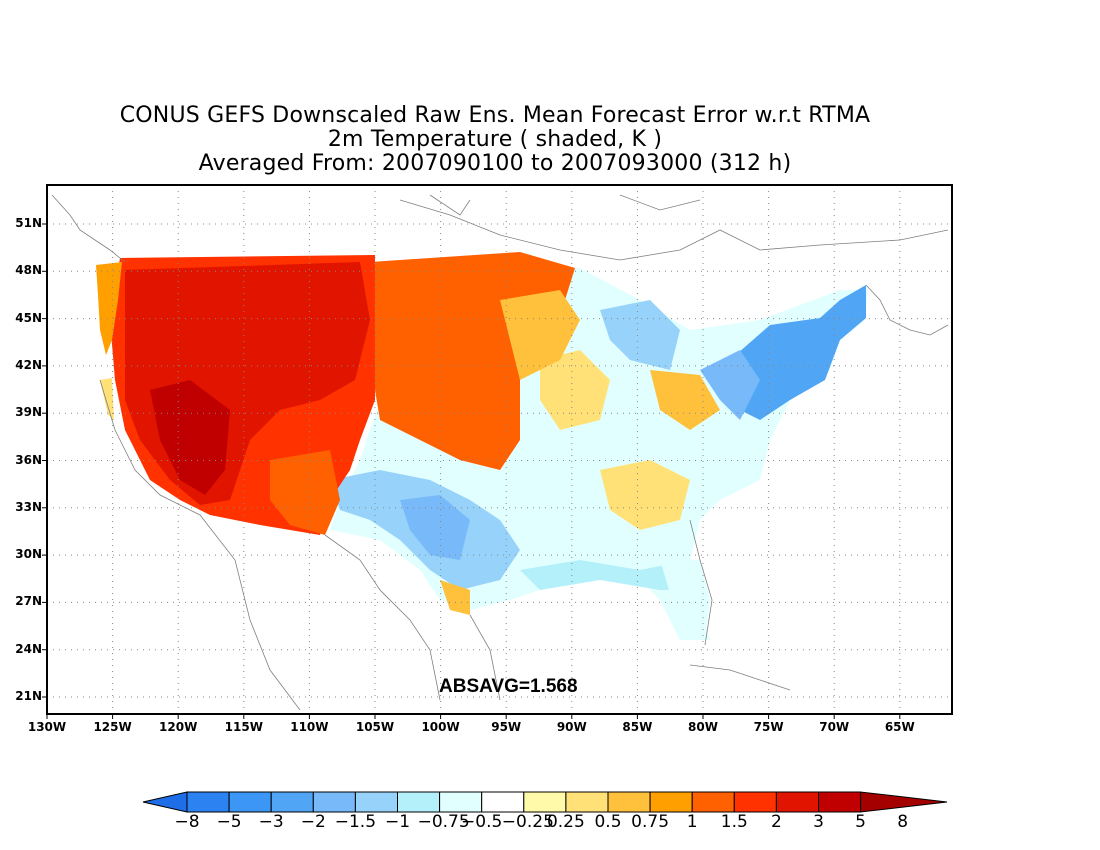 This screenshot has width=1100, height=850. I want to click on colorbar-label: 1.5, so click(734, 822).